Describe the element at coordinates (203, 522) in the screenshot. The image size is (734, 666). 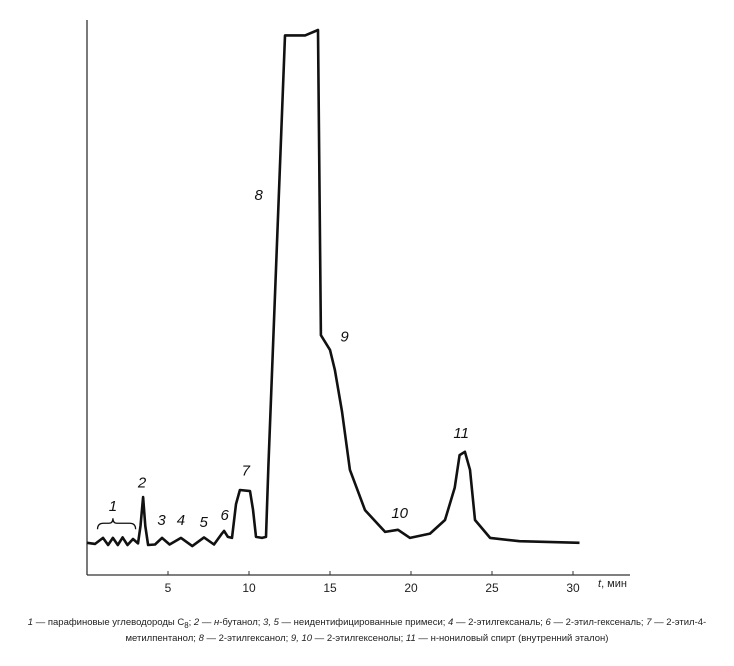
I see `peak-label: 5` at that location.